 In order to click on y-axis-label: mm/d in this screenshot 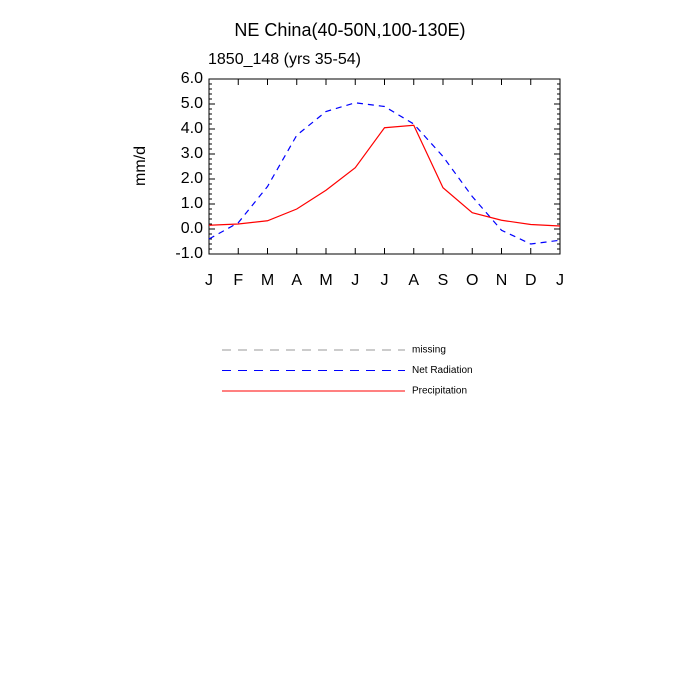, I will do `click(140, 166)`.